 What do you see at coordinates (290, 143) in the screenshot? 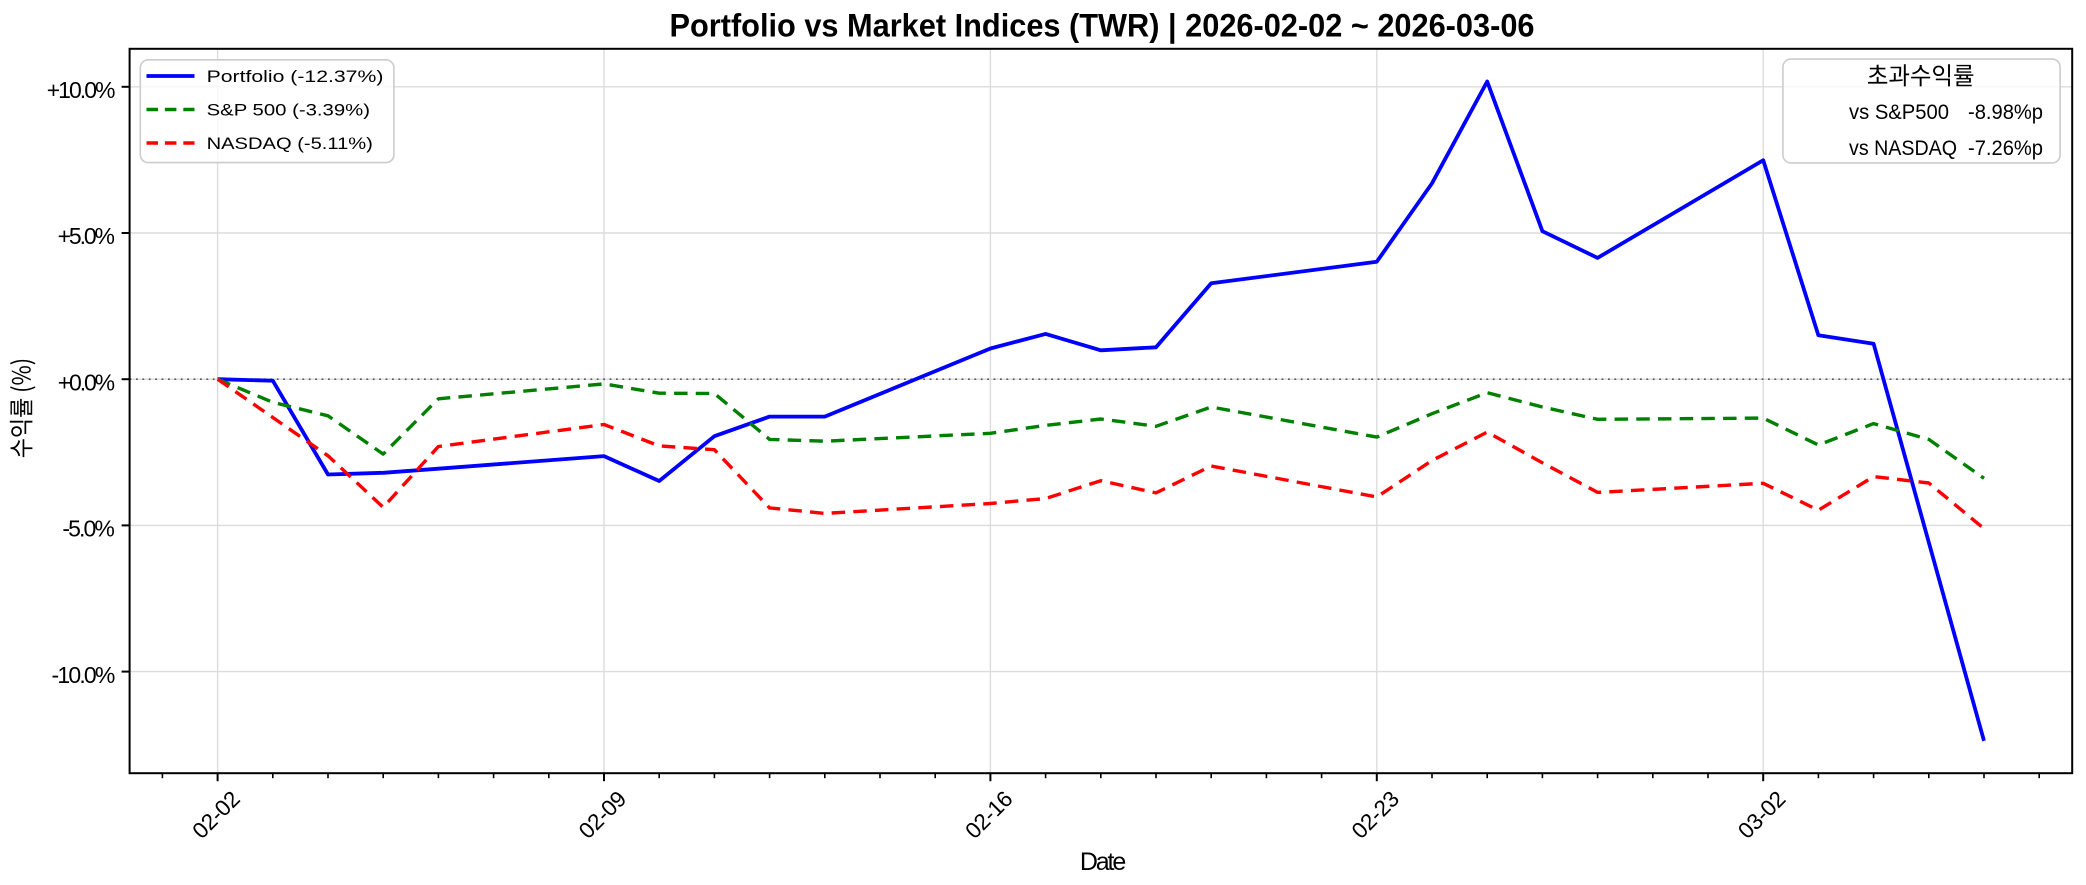
I see `svg-text: NASDAQ (-5.11%)` at bounding box center [290, 143].